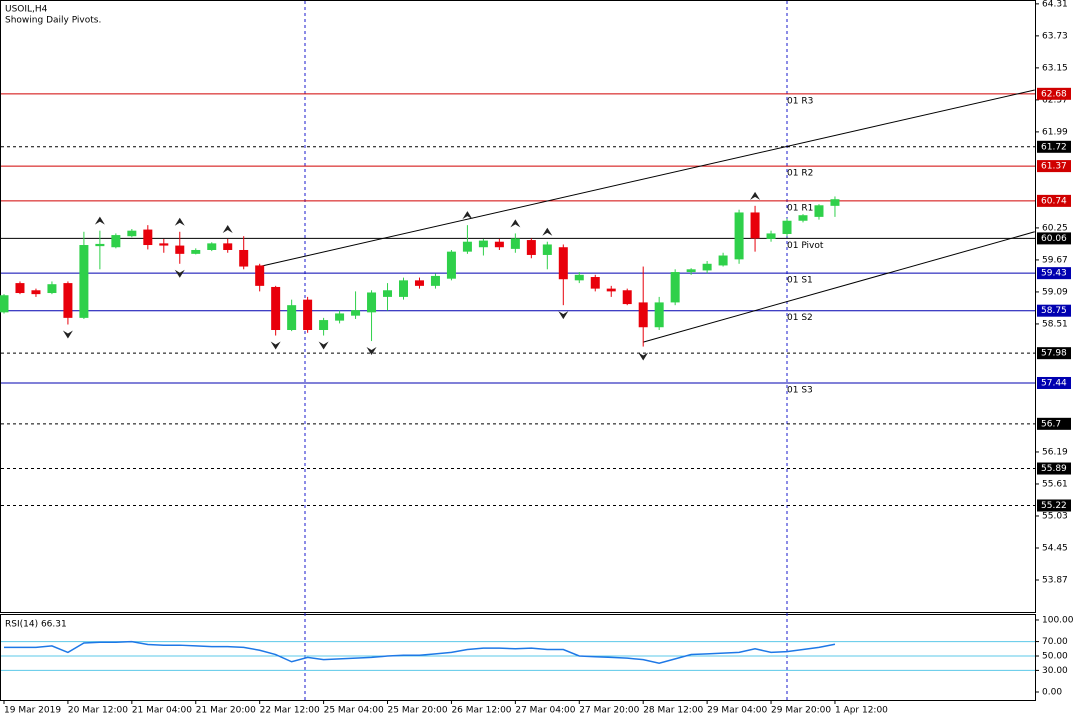 Image resolution: width=1080 pixels, height=724 pixels. Describe the element at coordinates (1055, 4) in the screenshot. I see `y-tick-label: 64.31` at that location.